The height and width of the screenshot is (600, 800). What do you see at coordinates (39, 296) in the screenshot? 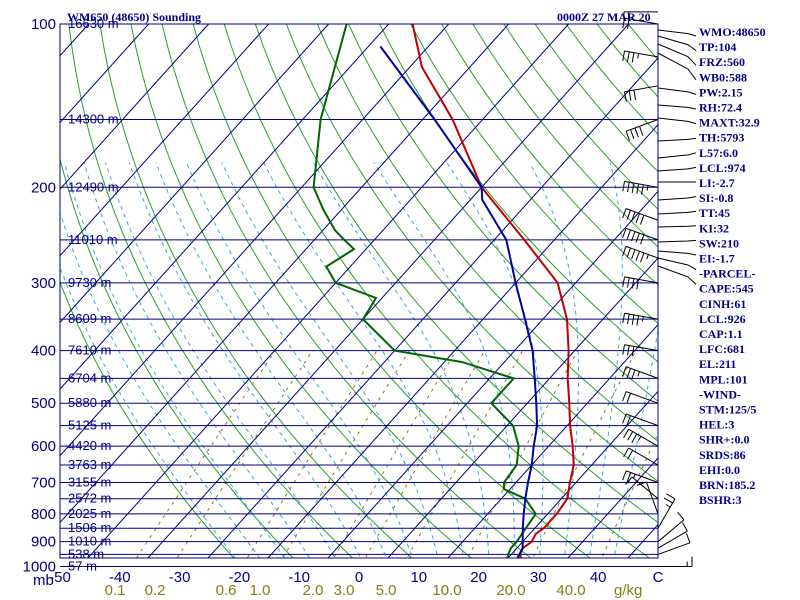
I see `pressure-labels: 100 200 300 400 500 600 700 800 900 1000` at bounding box center [39, 296].